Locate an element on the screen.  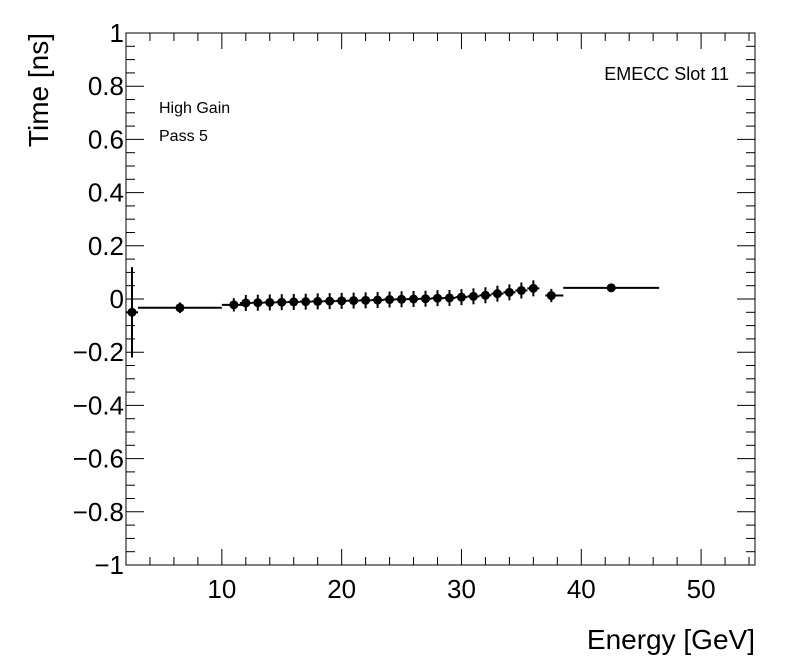
y-tick-label: −1 is located at coordinates (109, 565).